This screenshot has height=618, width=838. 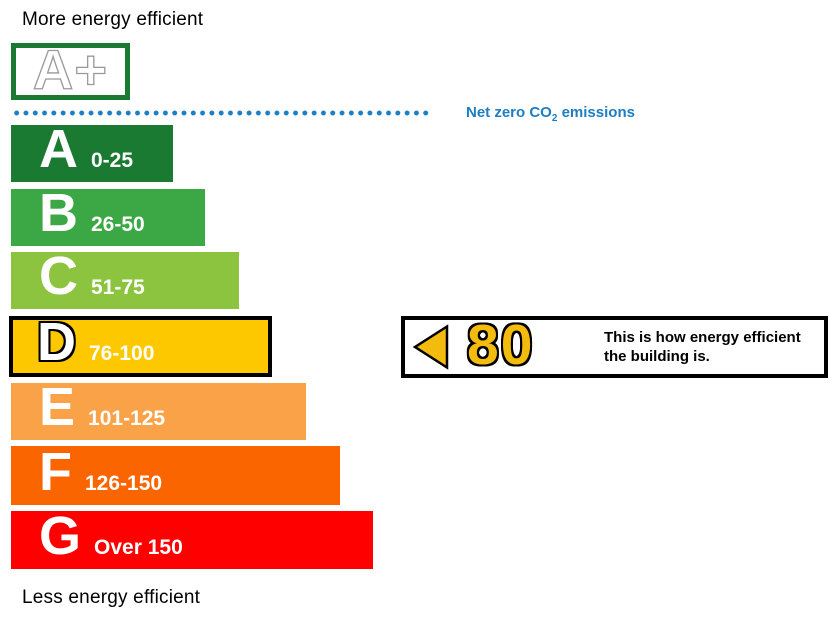 I want to click on rating-band-g: G Over 150, so click(x=192, y=539).